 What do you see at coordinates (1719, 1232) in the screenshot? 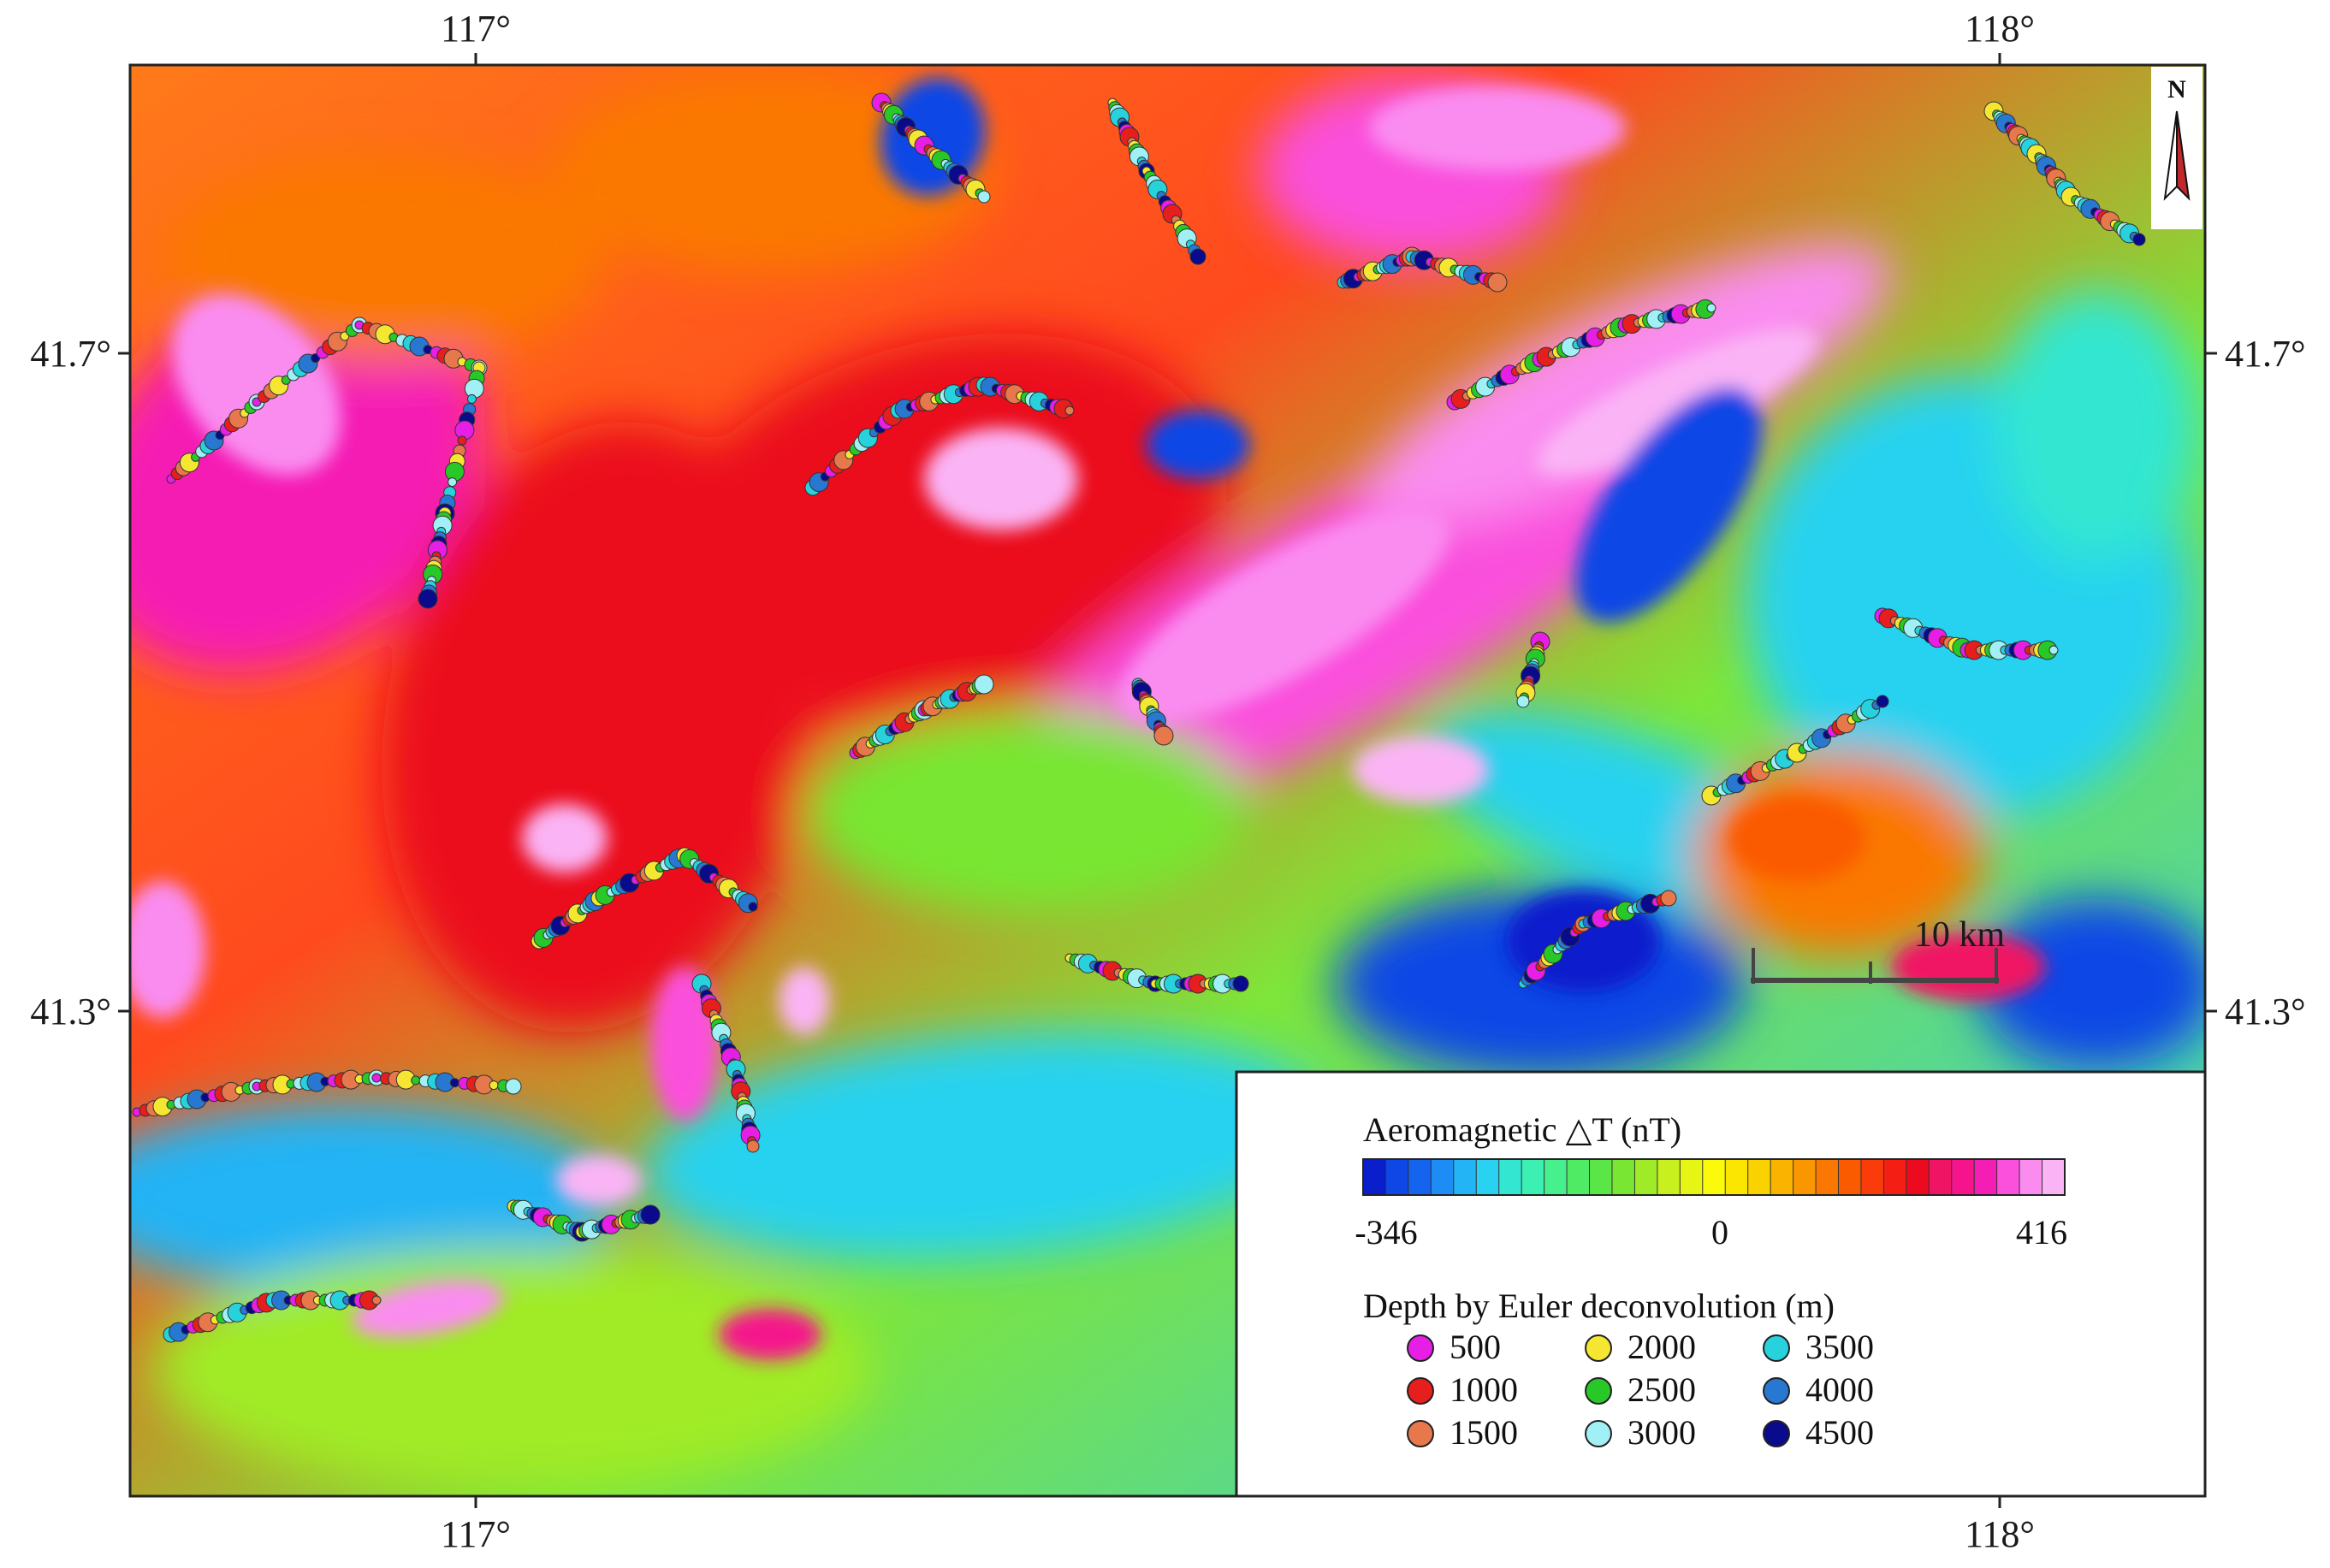
I see `colorbar-tick-zero: 0` at bounding box center [1719, 1232].